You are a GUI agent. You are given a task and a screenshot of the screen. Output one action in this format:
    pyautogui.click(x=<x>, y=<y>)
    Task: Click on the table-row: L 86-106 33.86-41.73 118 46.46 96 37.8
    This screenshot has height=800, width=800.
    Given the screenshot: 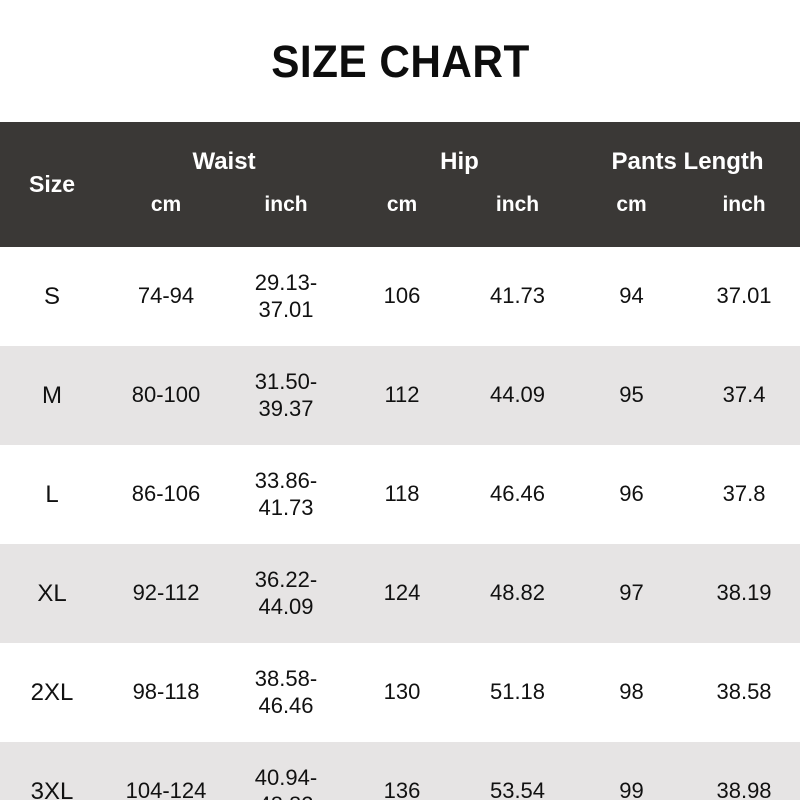 What is the action you would take?
    pyautogui.click(x=400, y=494)
    